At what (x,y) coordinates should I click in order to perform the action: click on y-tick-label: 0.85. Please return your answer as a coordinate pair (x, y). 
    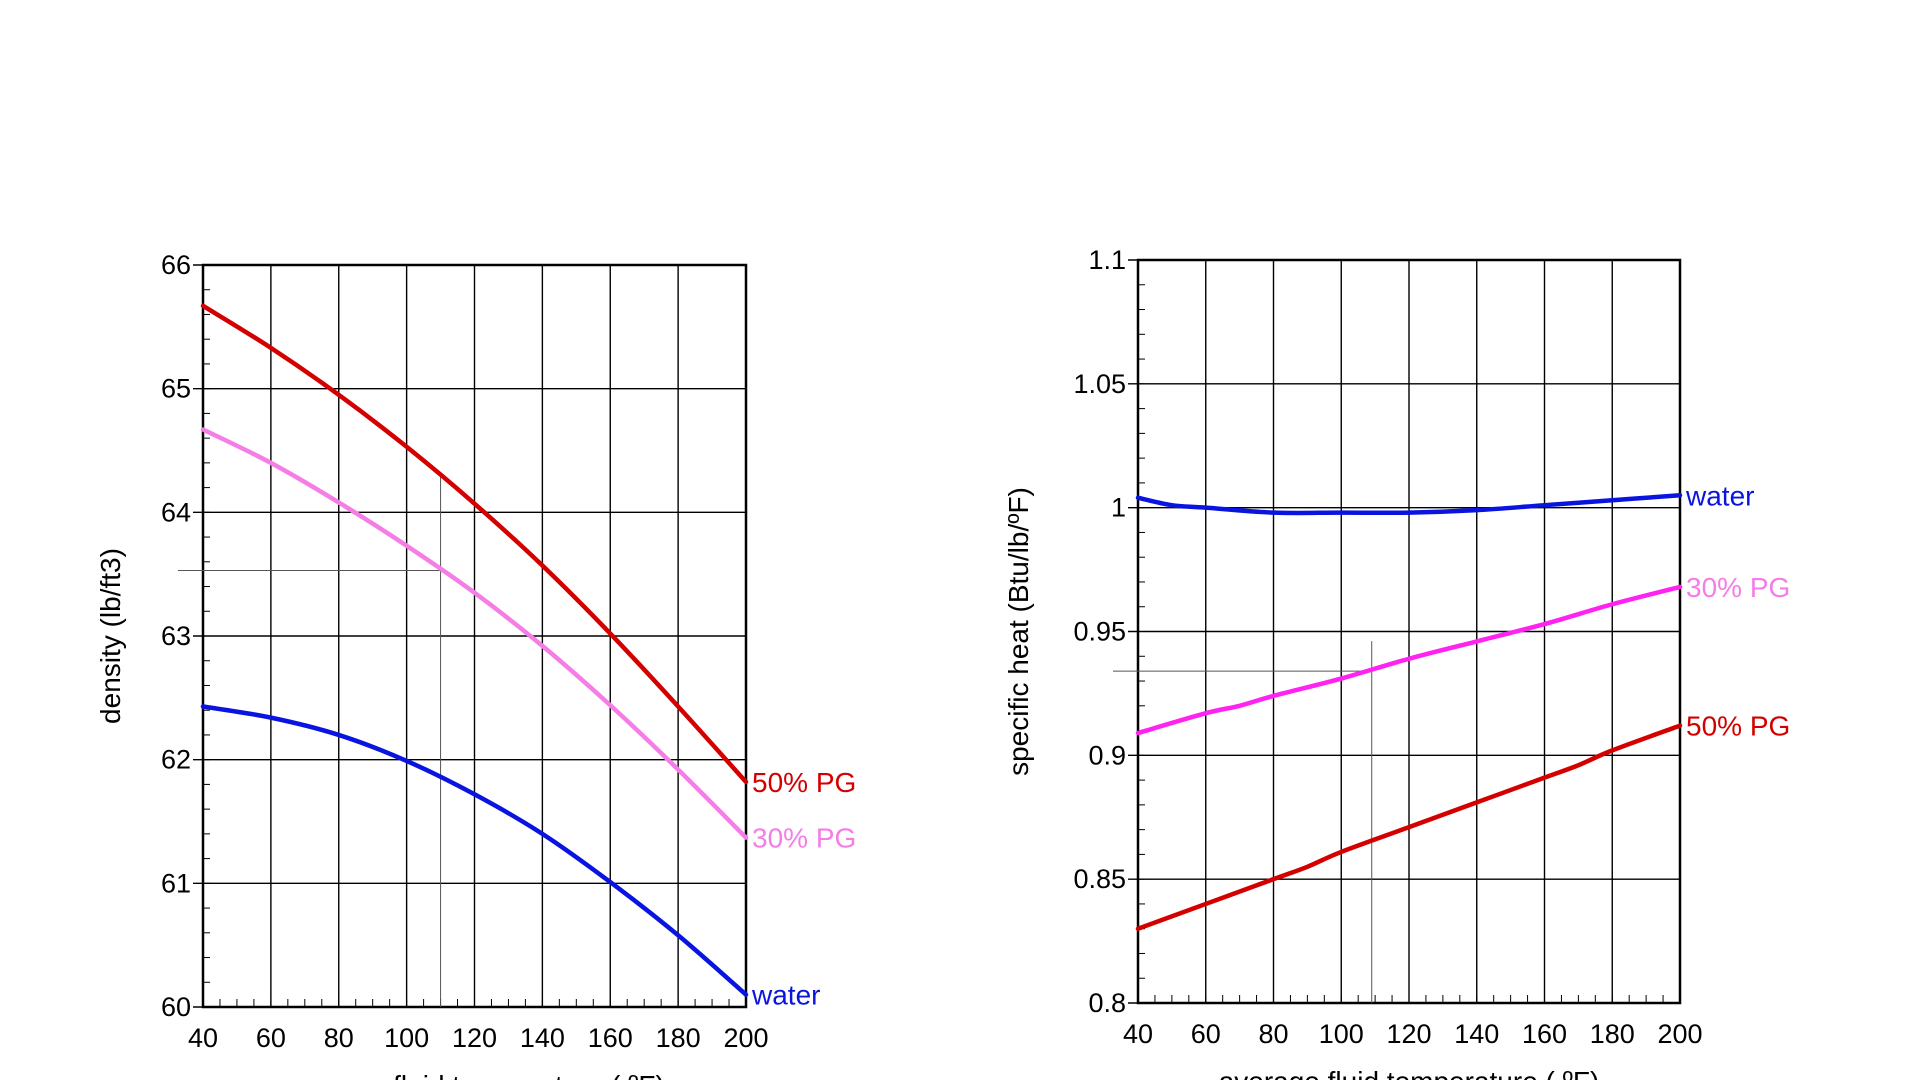
    Looking at the image, I should click on (1099, 879).